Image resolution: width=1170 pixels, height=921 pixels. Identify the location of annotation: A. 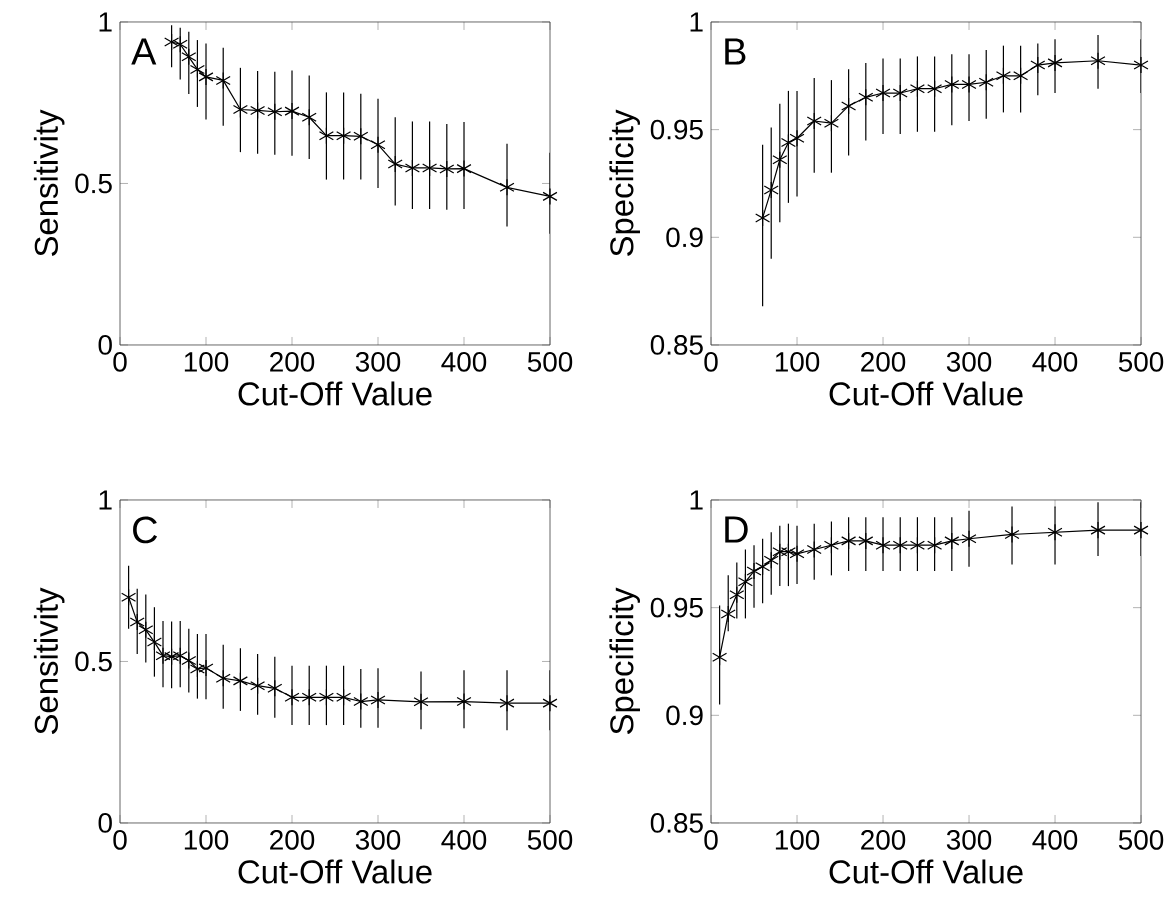
(144, 51).